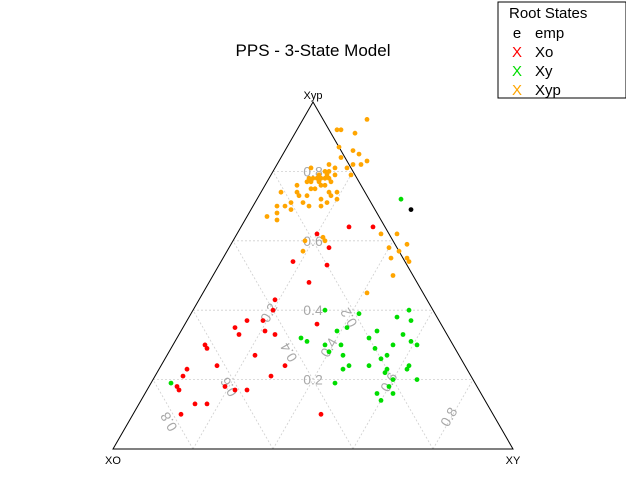  Describe the element at coordinates (548, 90) in the screenshot. I see `legend-label-xyp: Xyp` at that location.